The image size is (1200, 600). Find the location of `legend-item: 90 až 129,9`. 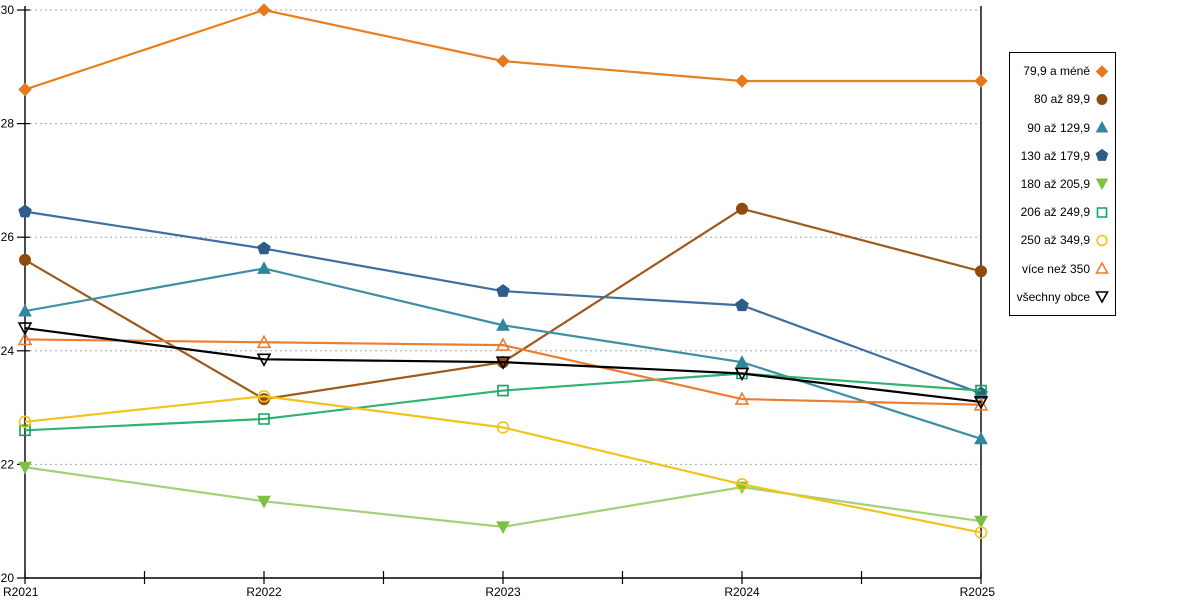

legend-item: 90 až 129,9 is located at coordinates (1061, 127).